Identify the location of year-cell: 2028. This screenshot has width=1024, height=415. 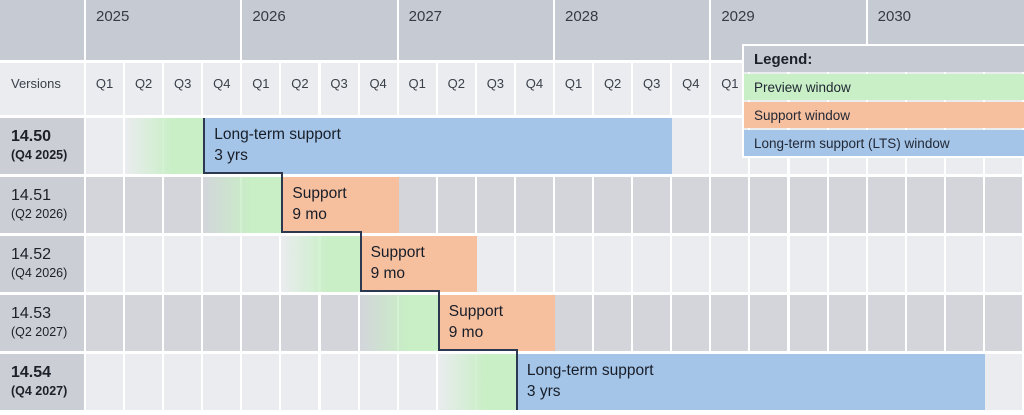
(632, 30).